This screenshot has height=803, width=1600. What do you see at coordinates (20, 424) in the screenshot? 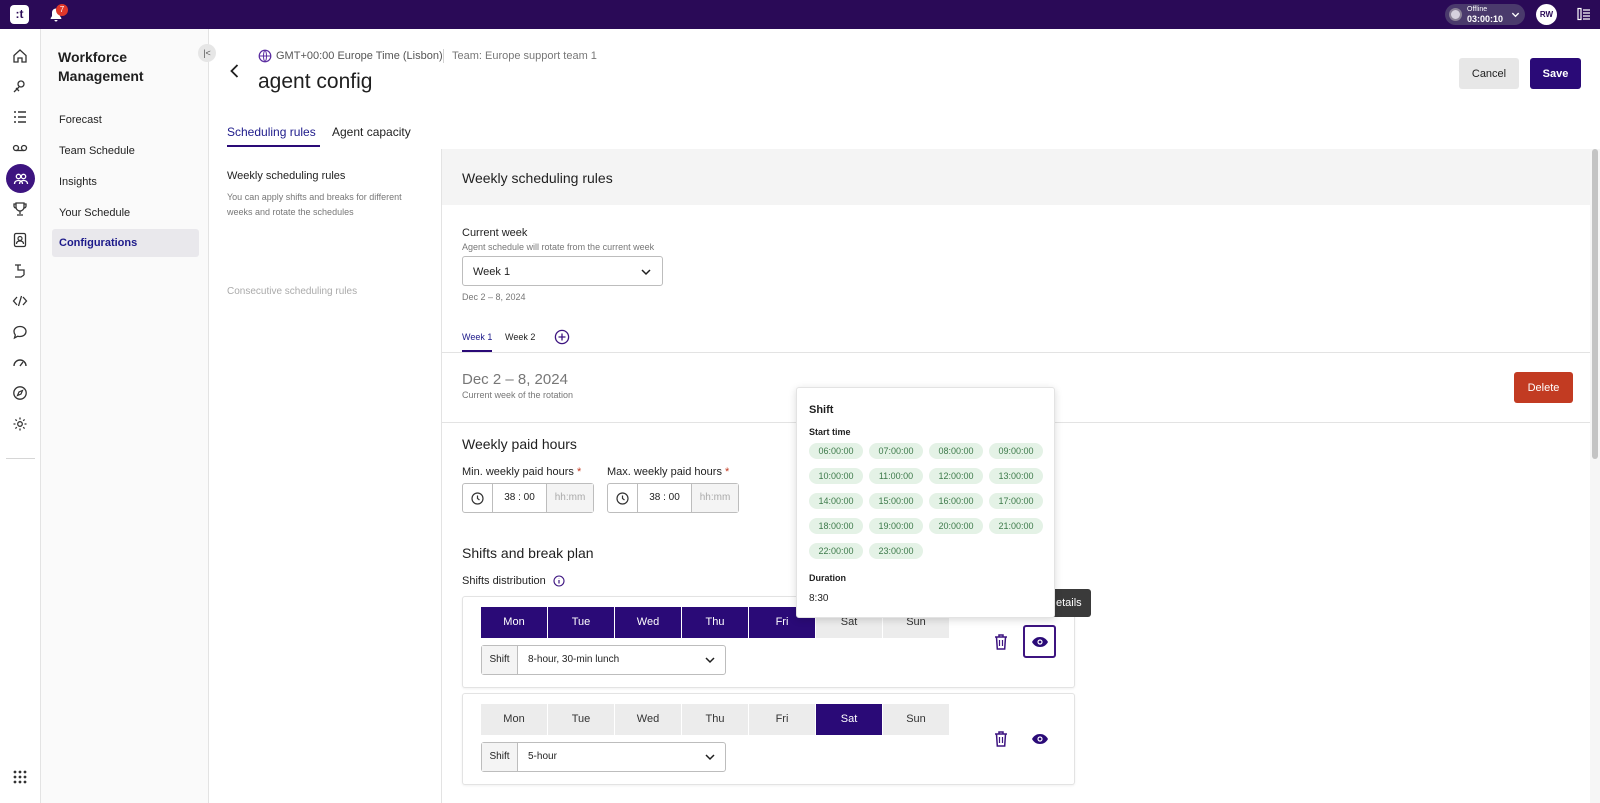
I see `settings-icon` at bounding box center [20, 424].